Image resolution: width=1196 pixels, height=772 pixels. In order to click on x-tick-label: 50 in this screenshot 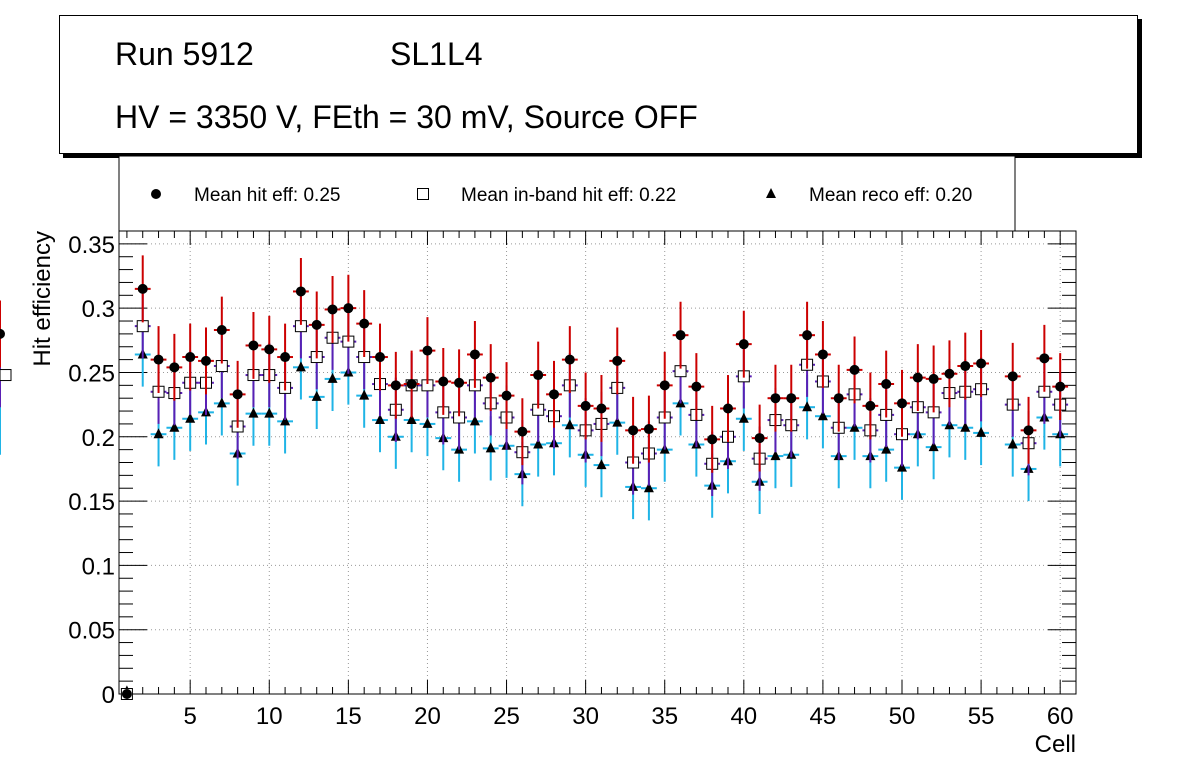, I will do `click(902, 716)`.